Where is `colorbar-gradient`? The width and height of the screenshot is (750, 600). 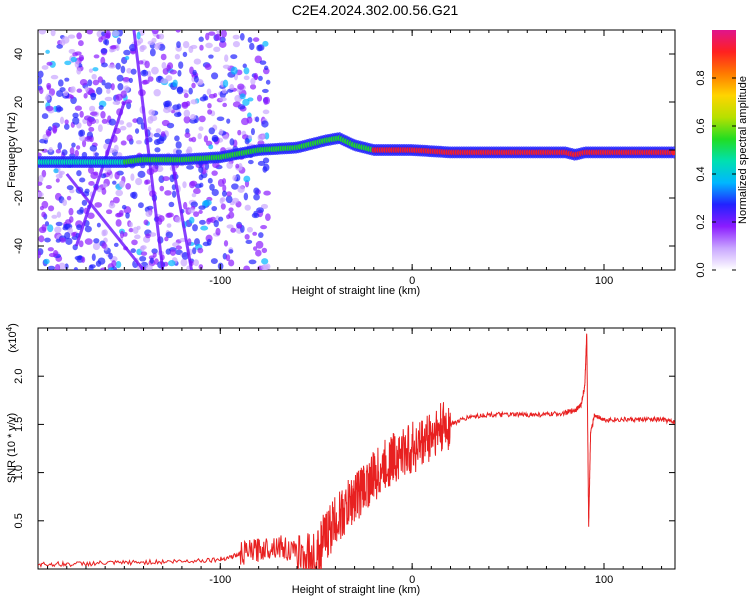 colorbar-gradient is located at coordinates (724, 150).